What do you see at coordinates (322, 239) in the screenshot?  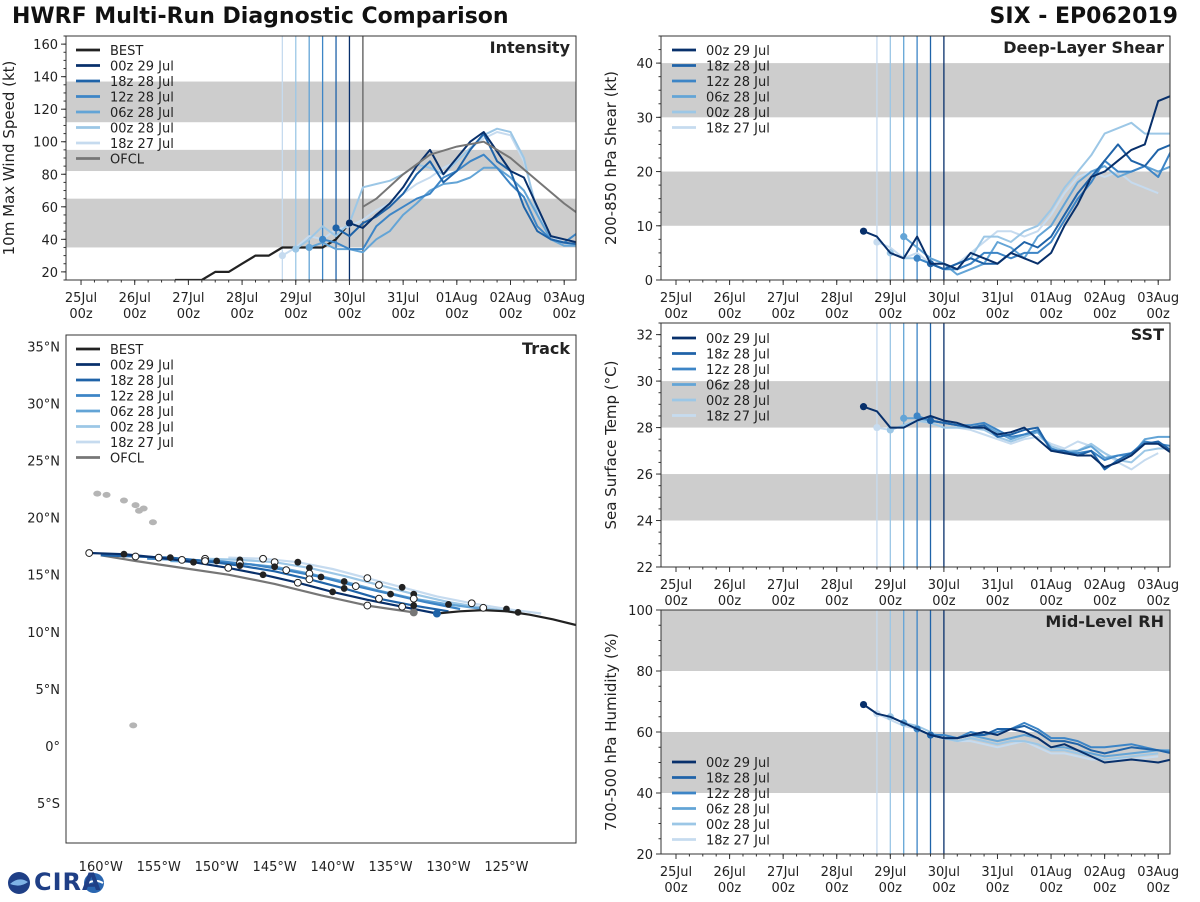 I see `intensity-init-marker-12z-28-jul` at bounding box center [322, 239].